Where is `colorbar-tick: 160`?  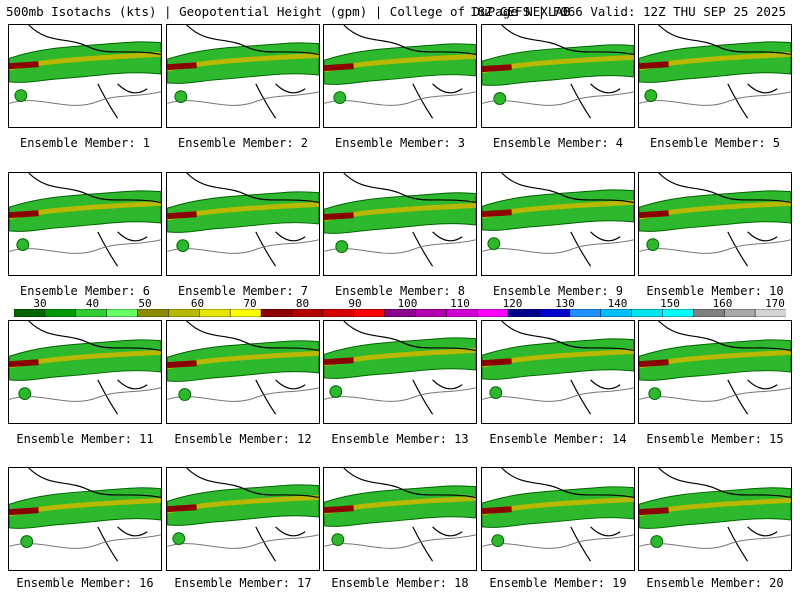 colorbar-tick: 160 is located at coordinates (722, 303).